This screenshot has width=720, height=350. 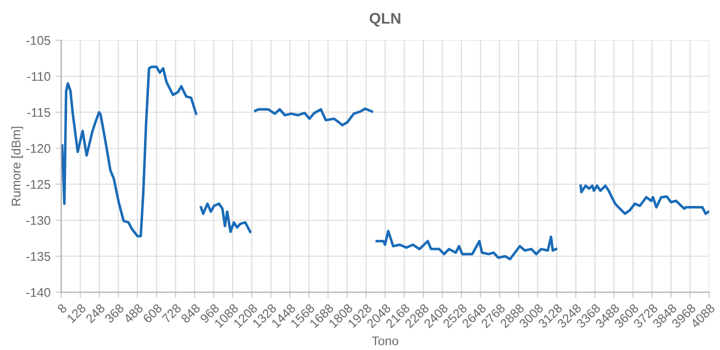 I want to click on y-tick-label: -120, so click(x=38, y=148).